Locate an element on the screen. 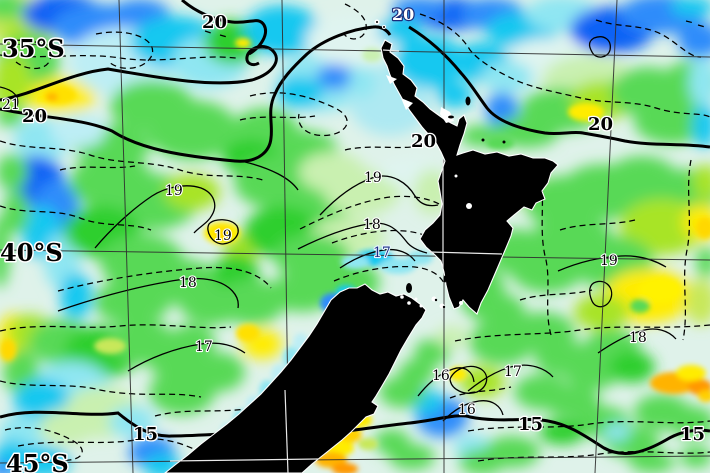 The height and width of the screenshot is (473, 710). latitude-label: 40°S is located at coordinates (31, 252).